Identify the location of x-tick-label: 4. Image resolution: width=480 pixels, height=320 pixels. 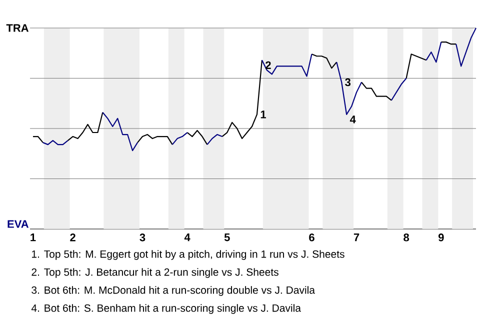
(187, 238).